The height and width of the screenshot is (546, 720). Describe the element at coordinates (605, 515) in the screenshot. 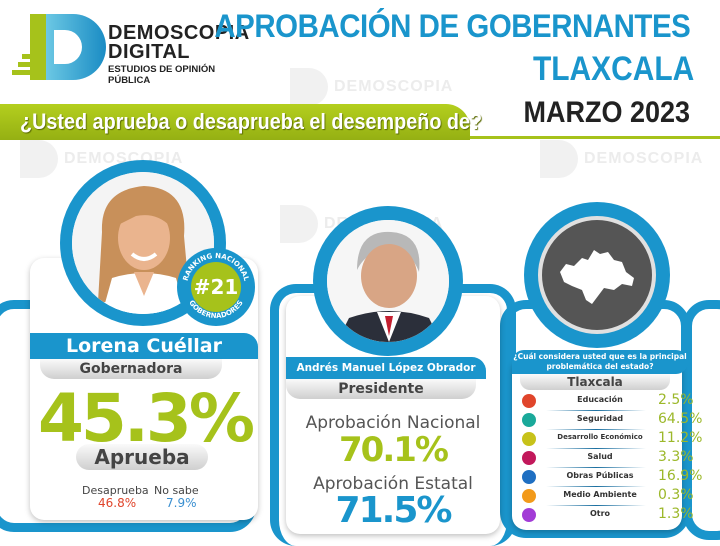

I see `problem-row: Otro 1.3%` at that location.